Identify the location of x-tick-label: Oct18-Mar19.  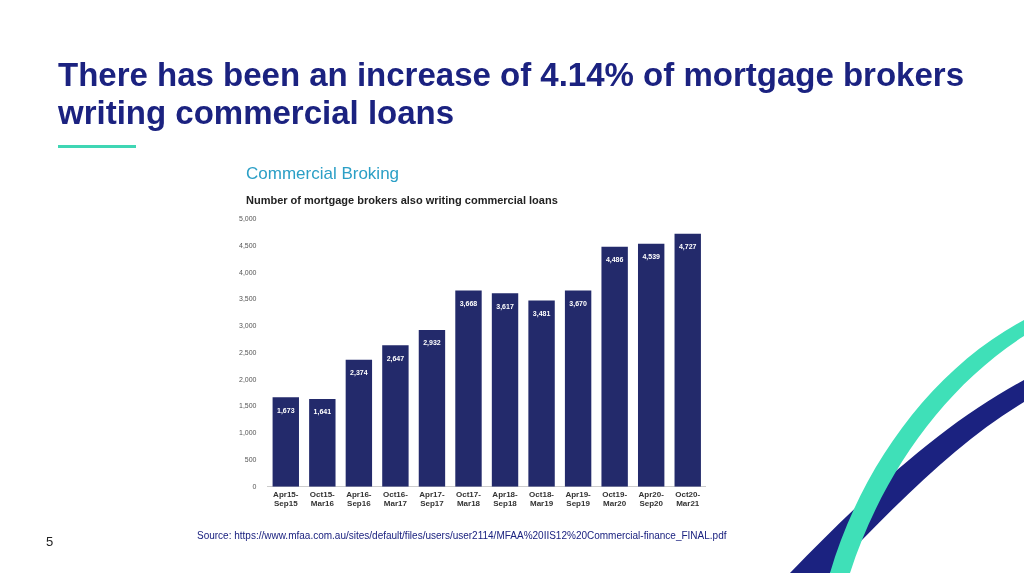
(542, 499).